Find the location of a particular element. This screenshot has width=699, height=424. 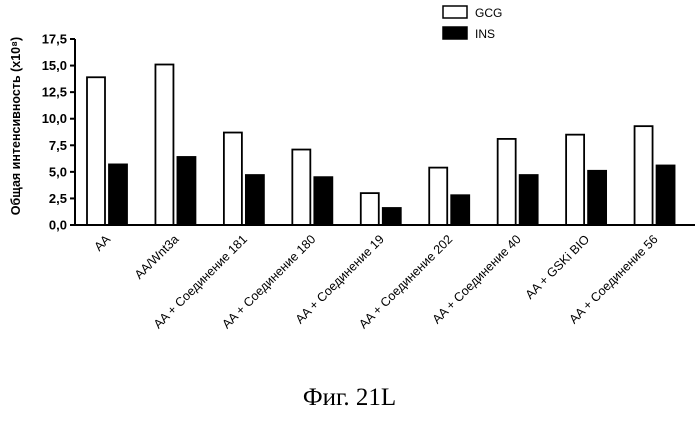

x-category-label: AA/Wnt3a is located at coordinates (157, 257).